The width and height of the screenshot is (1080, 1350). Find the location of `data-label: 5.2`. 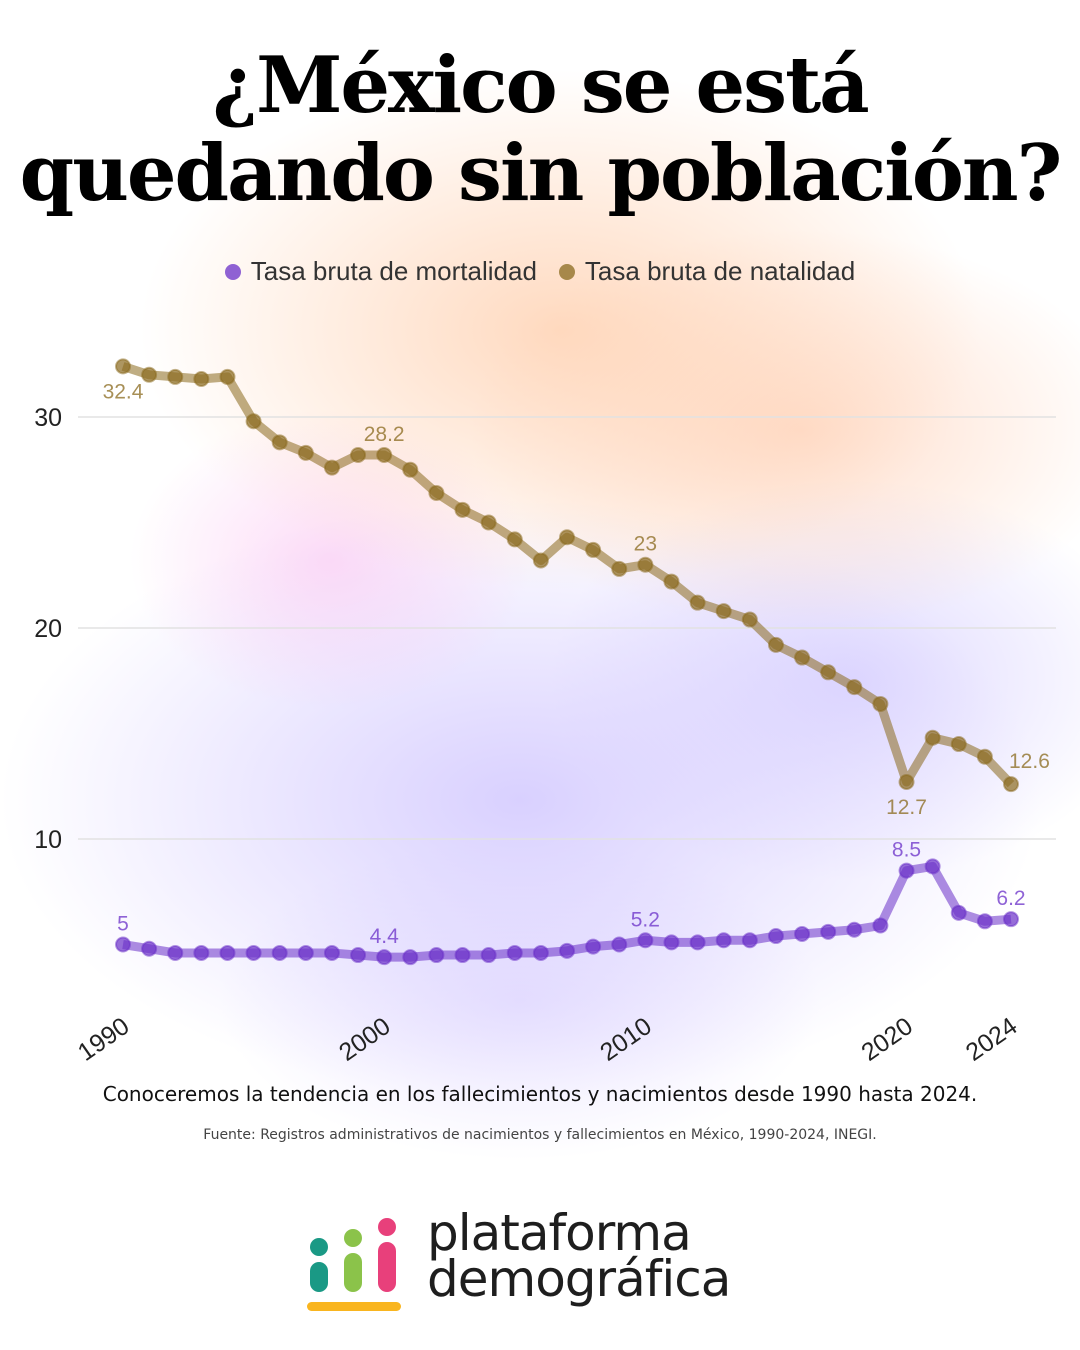

data-label: 5.2 is located at coordinates (645, 919).